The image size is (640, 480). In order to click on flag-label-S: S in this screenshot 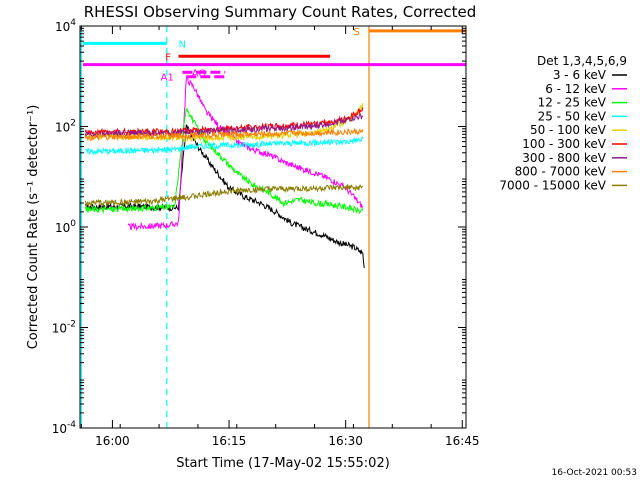, I will do `click(356, 32)`.